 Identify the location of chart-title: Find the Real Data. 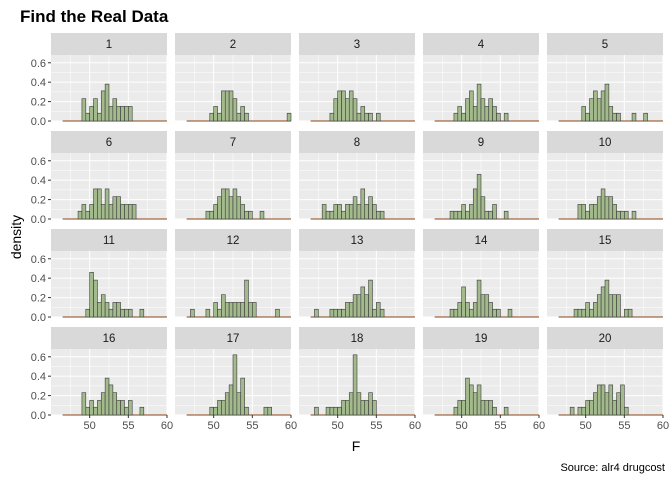
(94, 16).